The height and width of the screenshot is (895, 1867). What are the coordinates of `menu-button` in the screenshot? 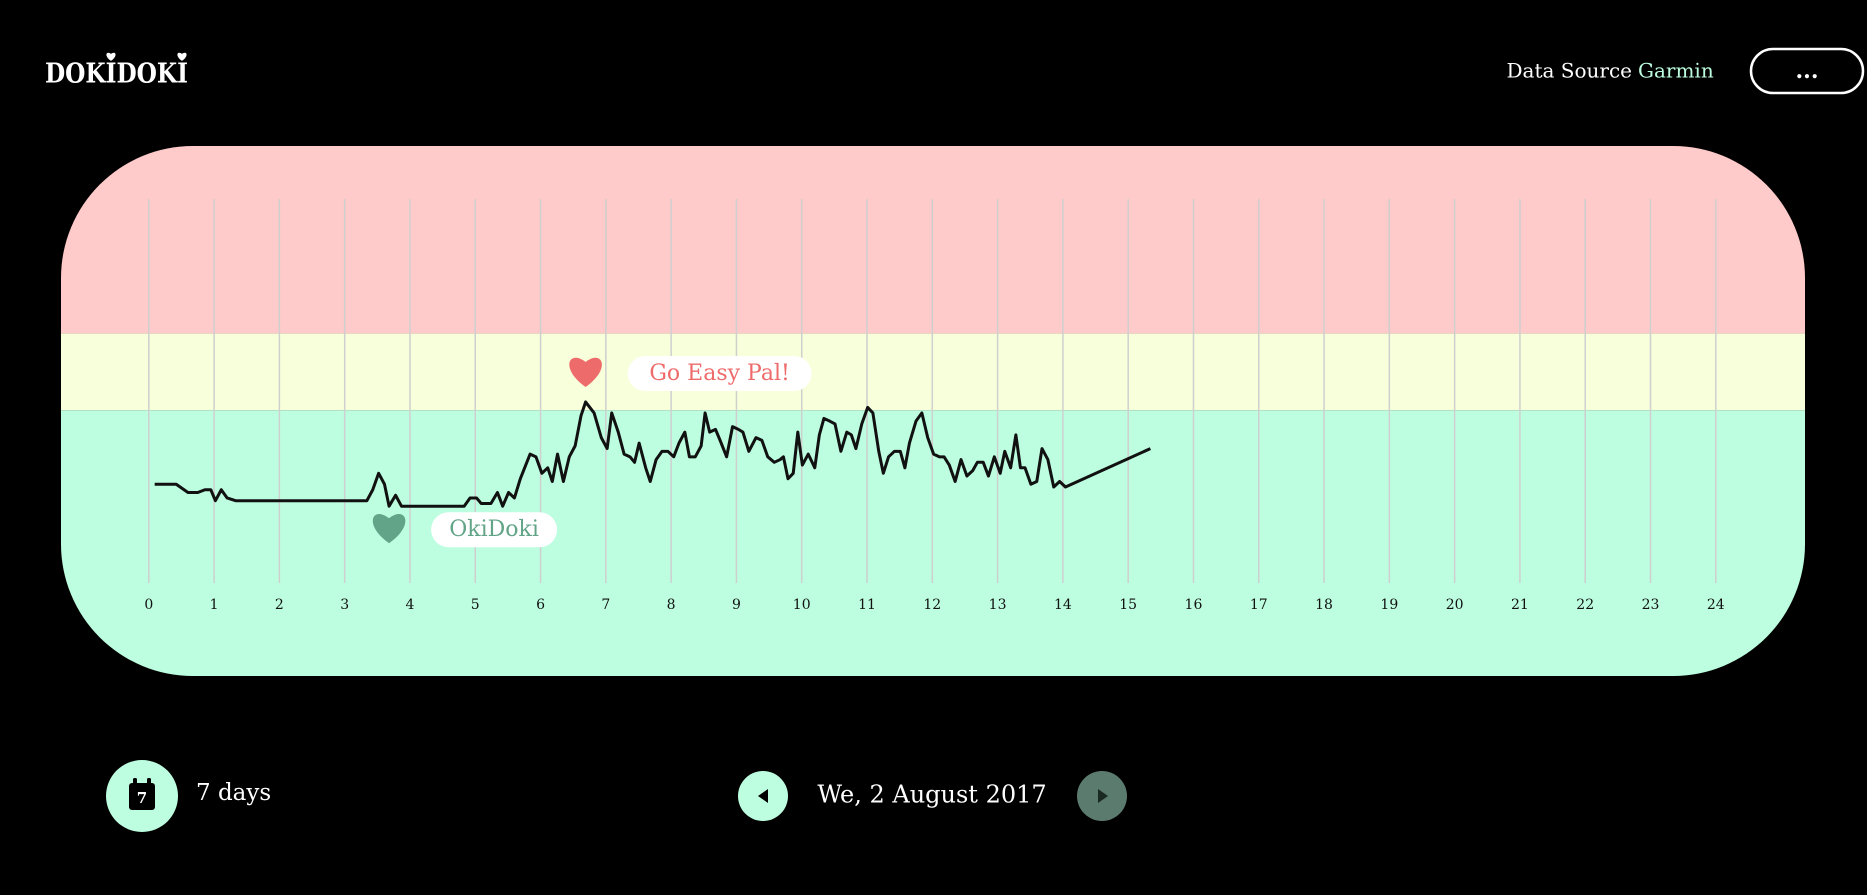 It's located at (1807, 71).